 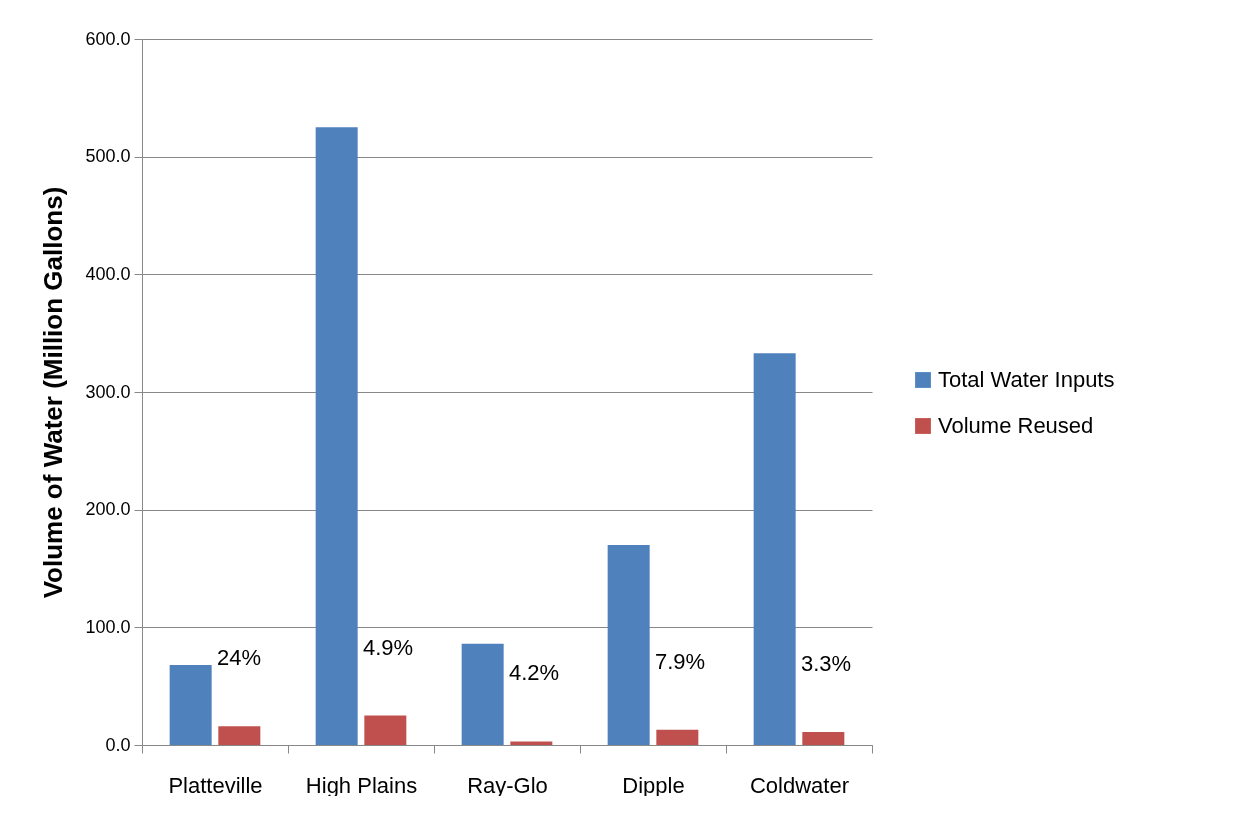 I want to click on y-tick-label: 200.0, so click(x=108, y=509).